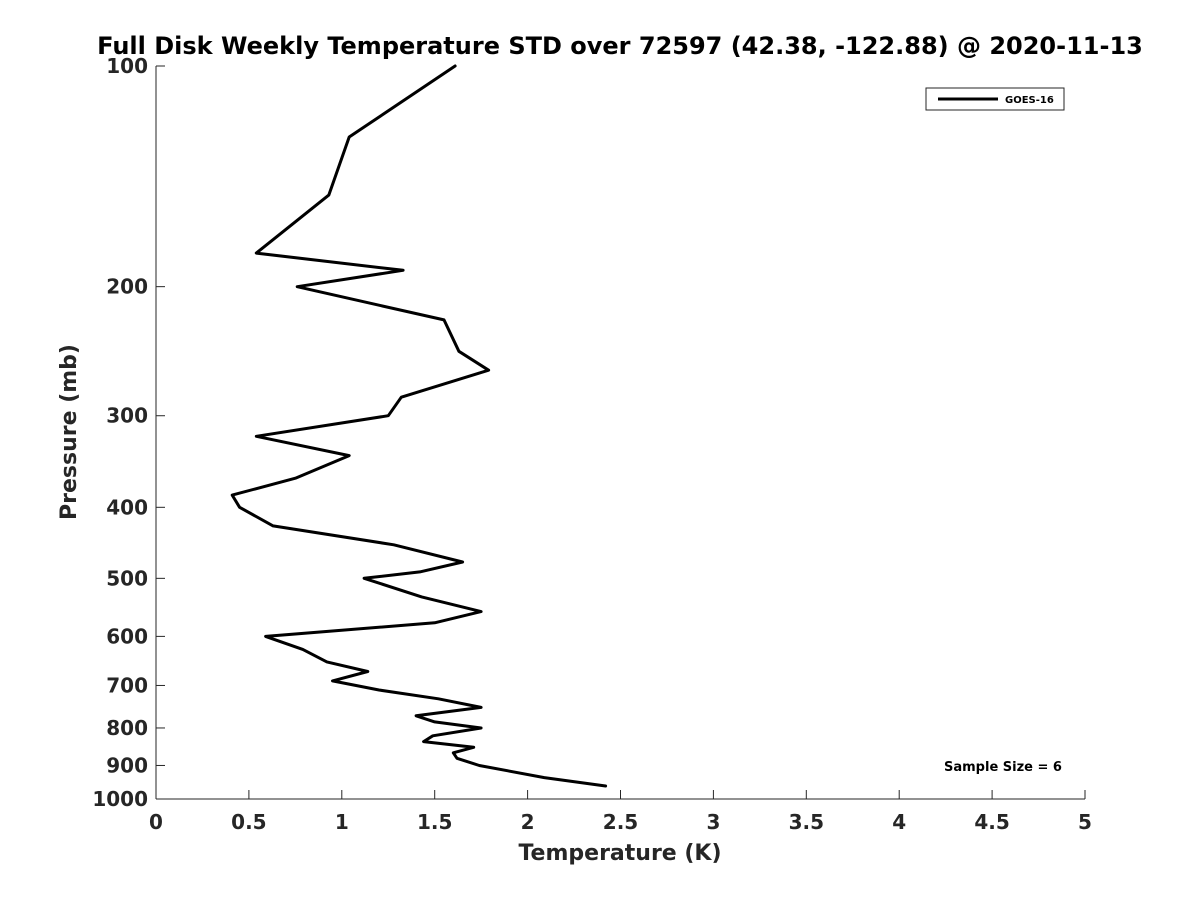 This screenshot has width=1200, height=900. What do you see at coordinates (248, 822) in the screenshot?
I see `x-tick-label: 0.5` at bounding box center [248, 822].